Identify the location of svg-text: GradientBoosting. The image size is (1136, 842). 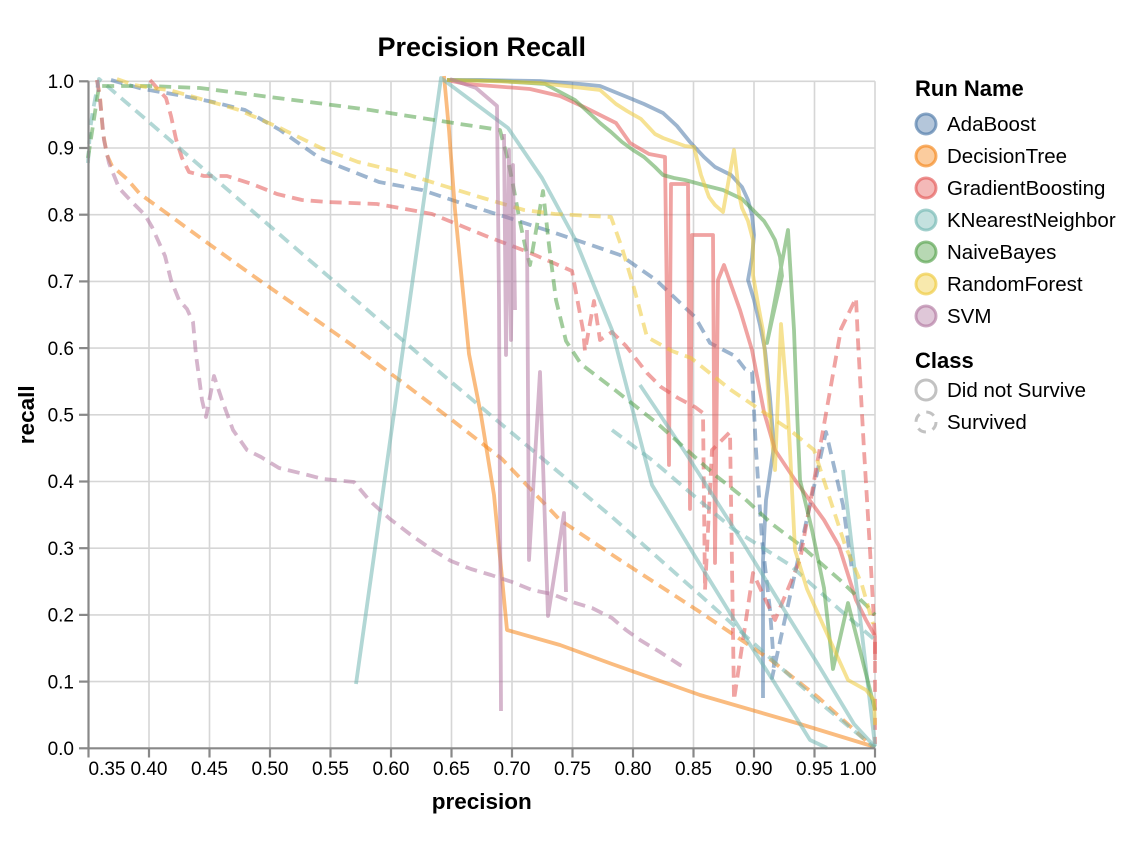
(1026, 188).